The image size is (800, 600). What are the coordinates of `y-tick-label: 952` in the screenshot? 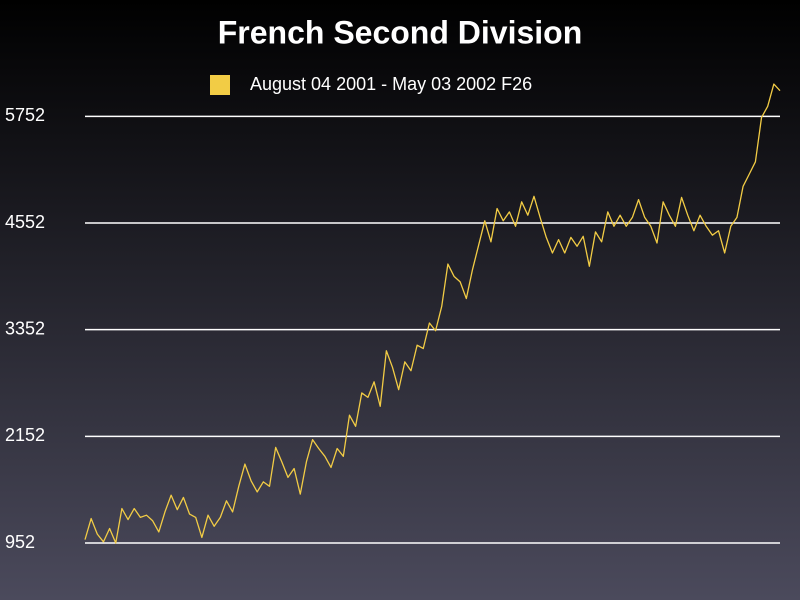 It's located at (20, 542).